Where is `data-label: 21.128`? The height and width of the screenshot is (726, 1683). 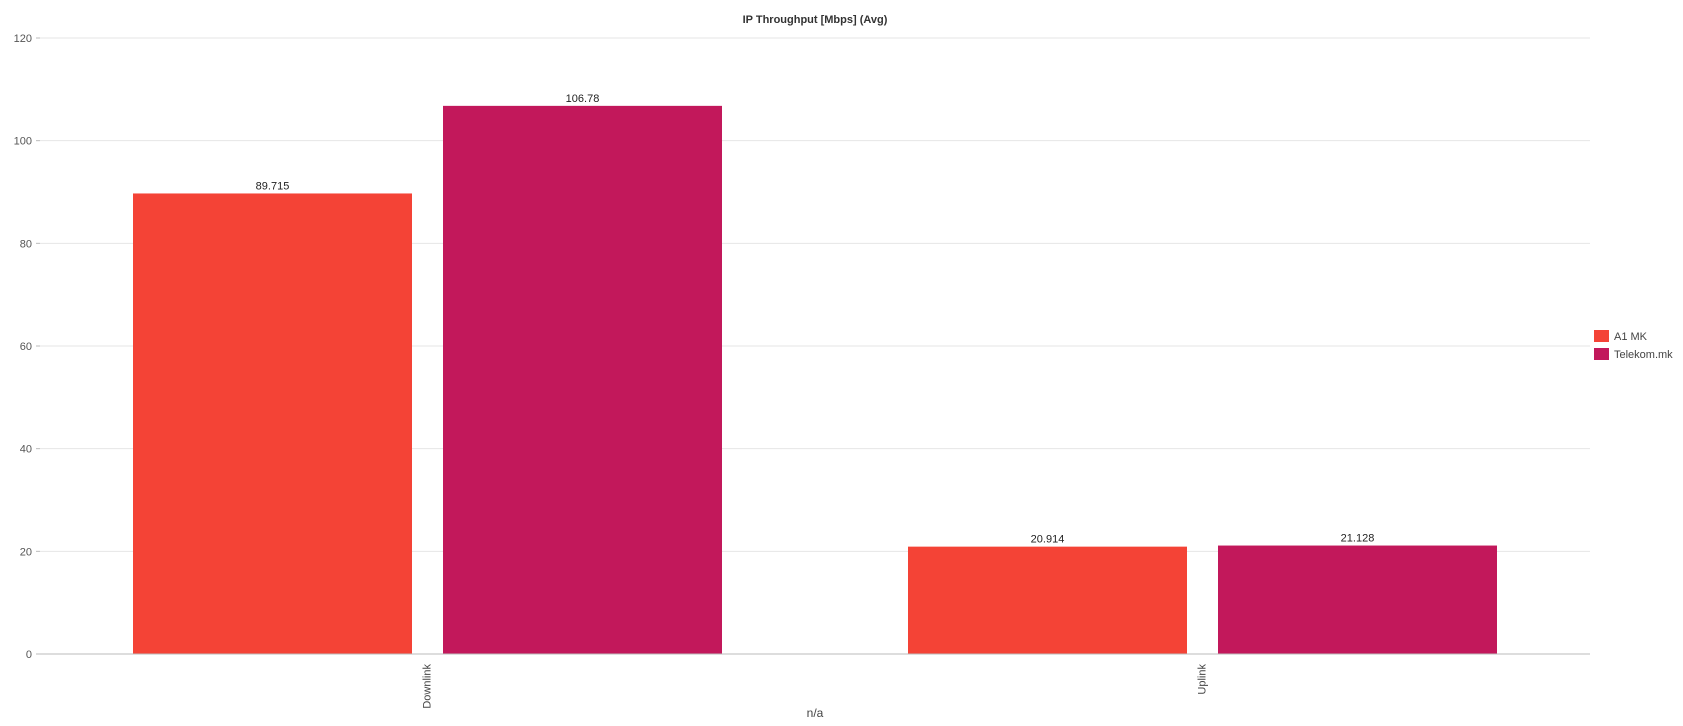
data-label: 21.128 is located at coordinates (1358, 539).